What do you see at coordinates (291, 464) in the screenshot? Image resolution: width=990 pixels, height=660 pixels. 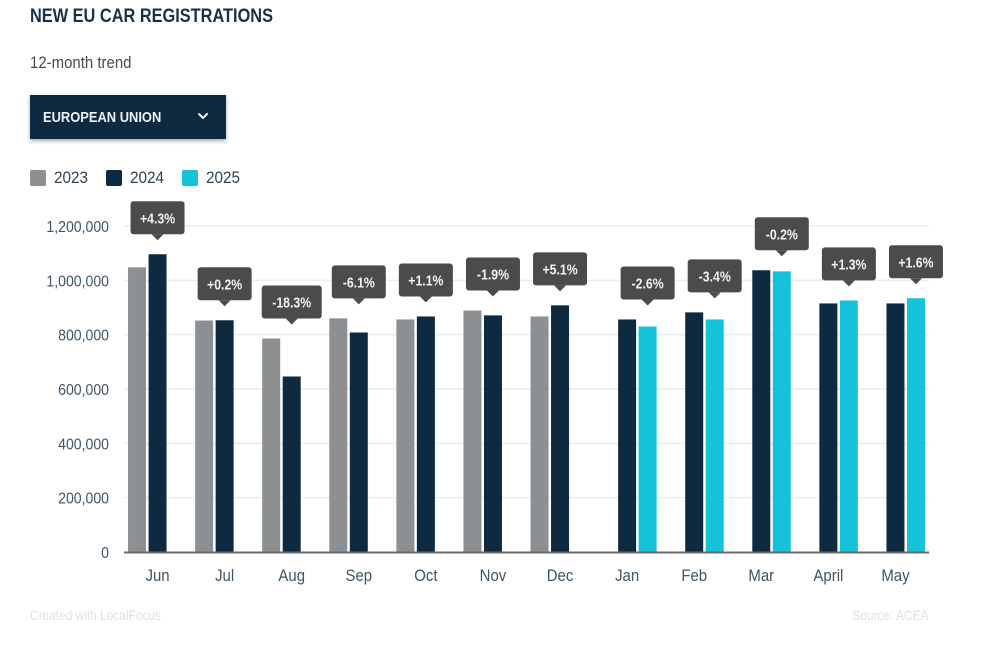 I see `bar-2024-aug` at bounding box center [291, 464].